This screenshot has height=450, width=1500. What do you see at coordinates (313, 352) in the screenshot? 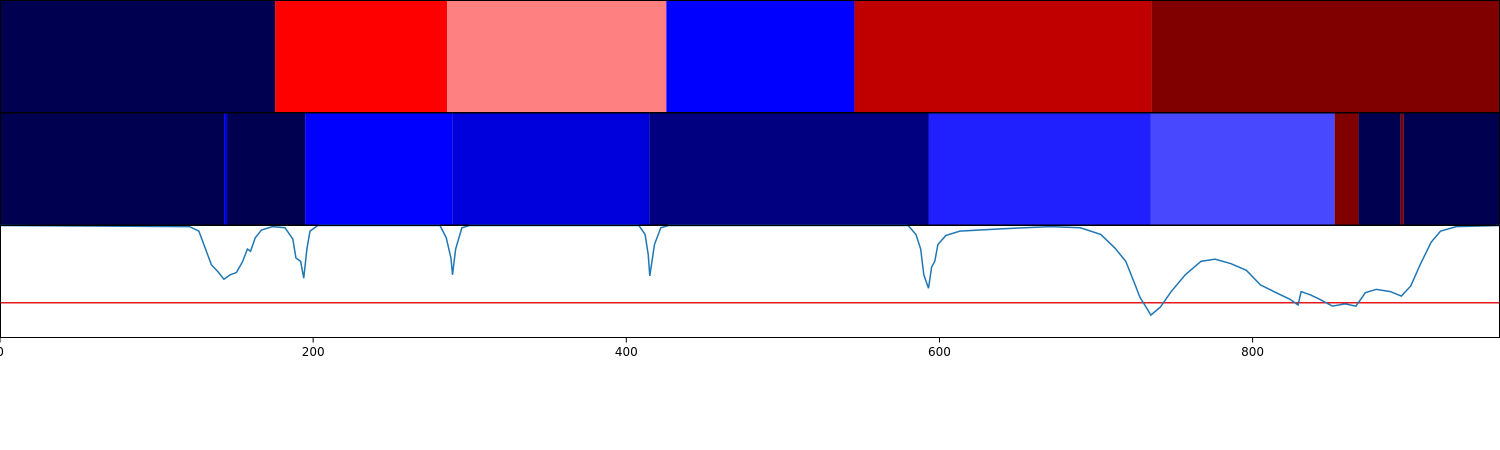
I see `x-tick-label: 200` at bounding box center [313, 352].